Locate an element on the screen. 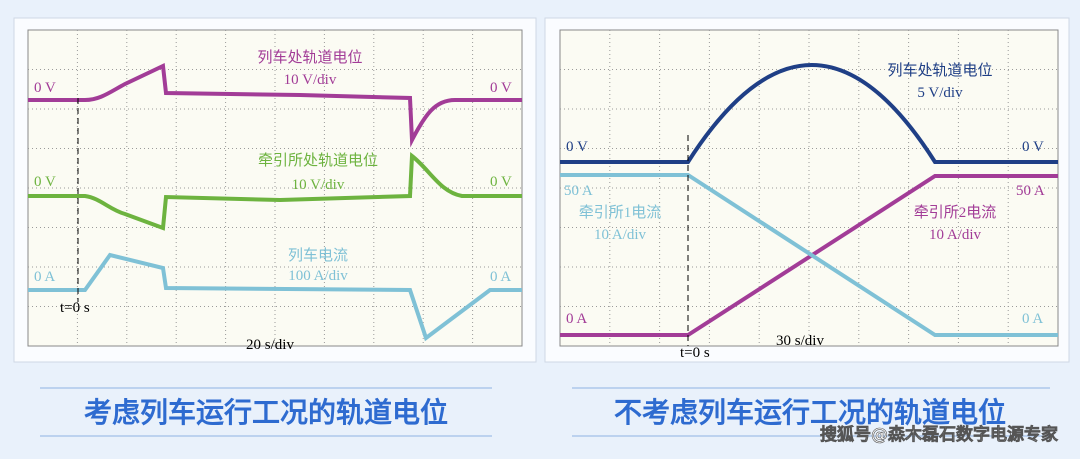  trace-scale: 100 A/div is located at coordinates (318, 276).